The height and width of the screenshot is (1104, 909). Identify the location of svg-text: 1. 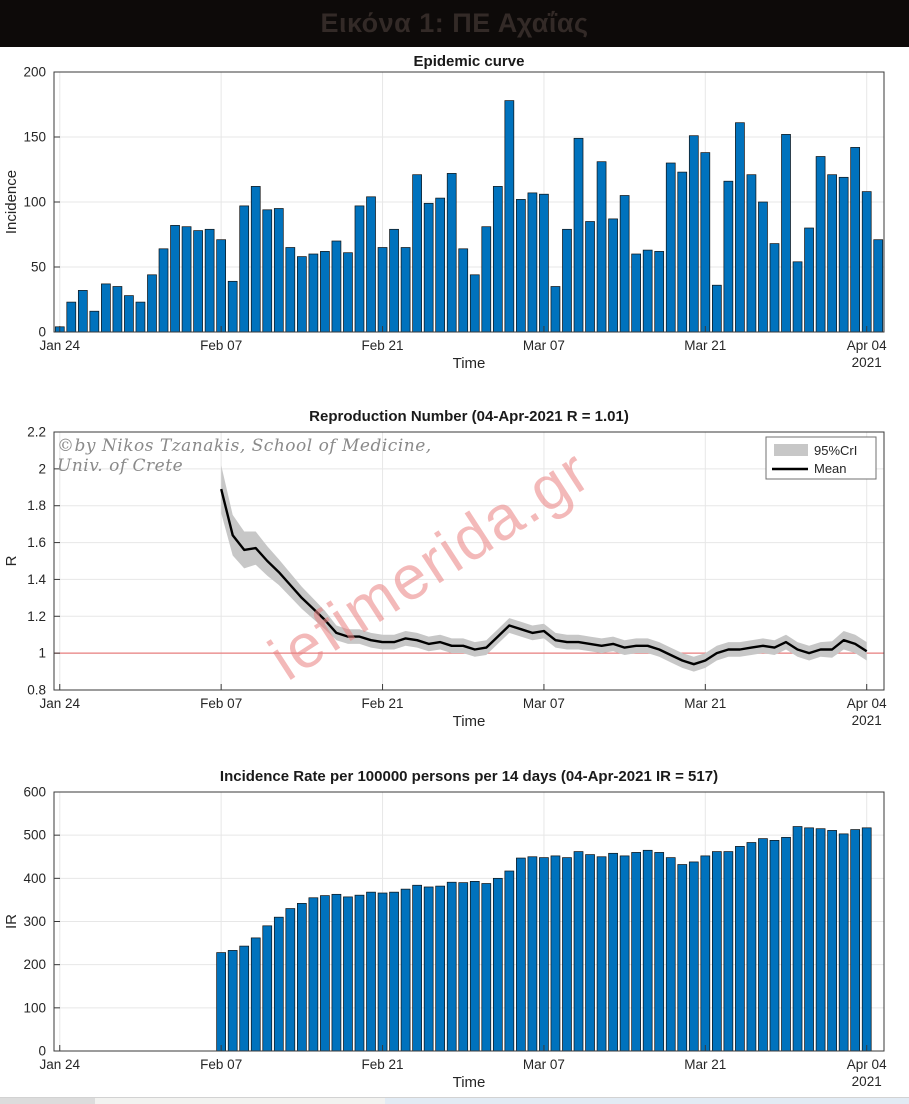
(42, 653).